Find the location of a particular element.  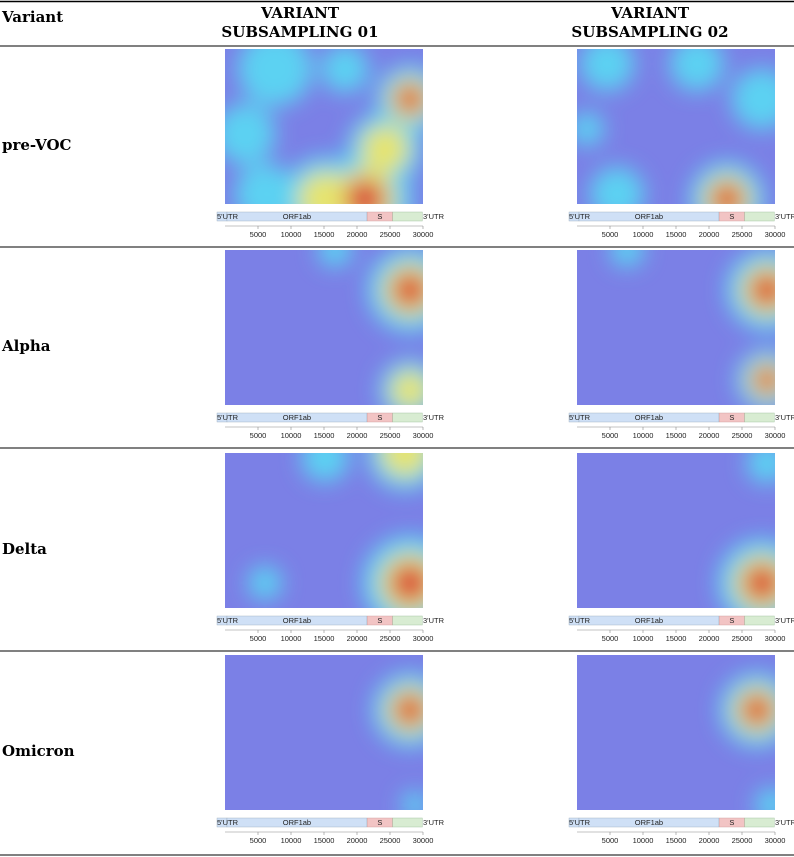

header-cell: SUBSAMPLING 01 is located at coordinates (299, 32).